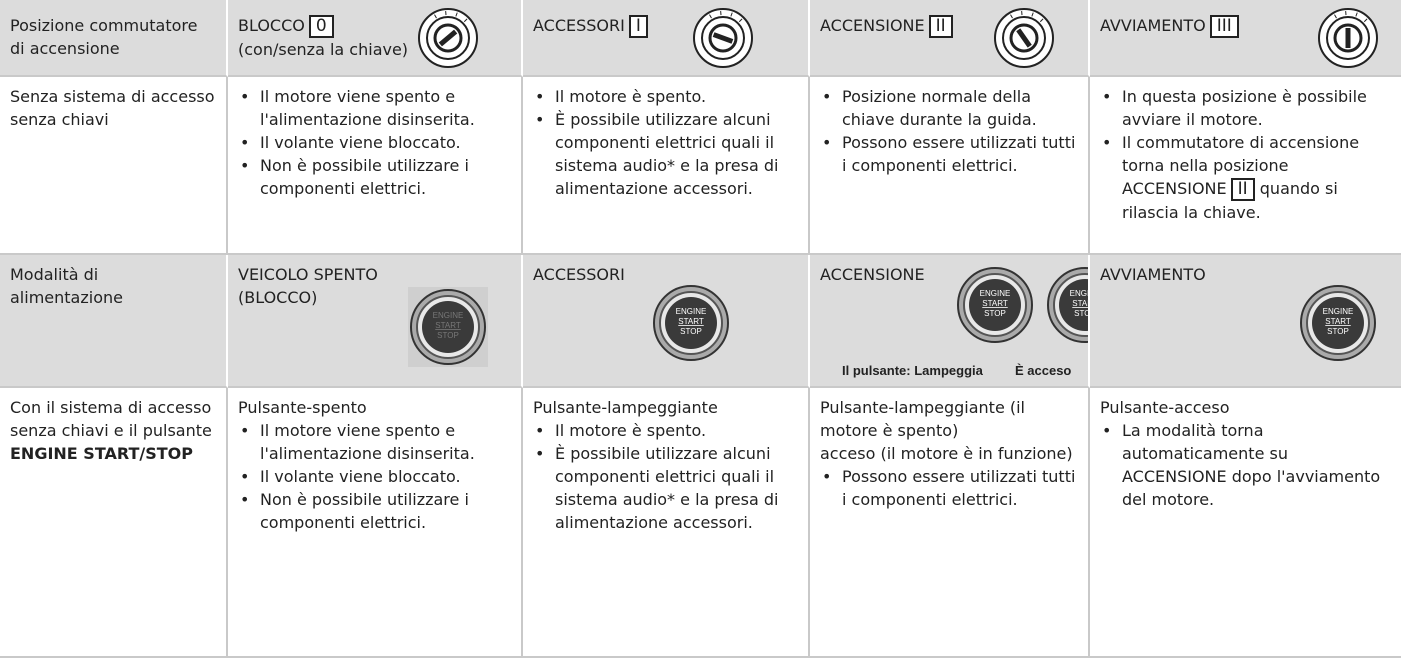 The image size is (1401, 658). Describe the element at coordinates (323, 49) in the screenshot. I see `cell-note: (con/senza la chiave)` at that location.